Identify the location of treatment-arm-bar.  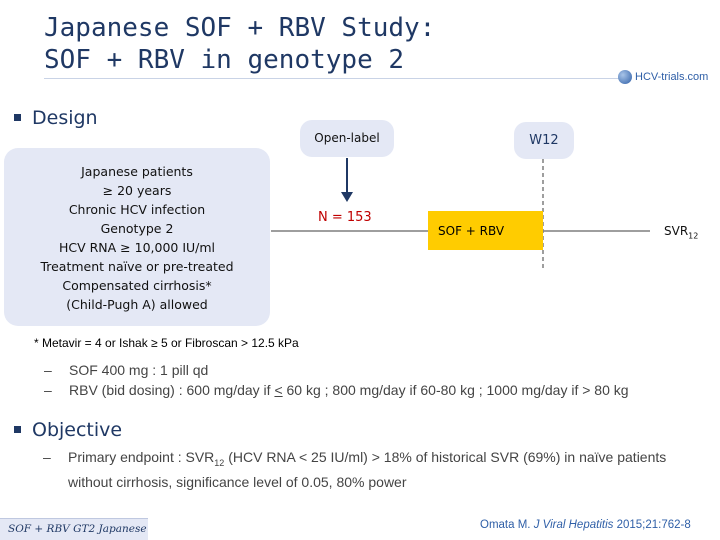
(485, 230).